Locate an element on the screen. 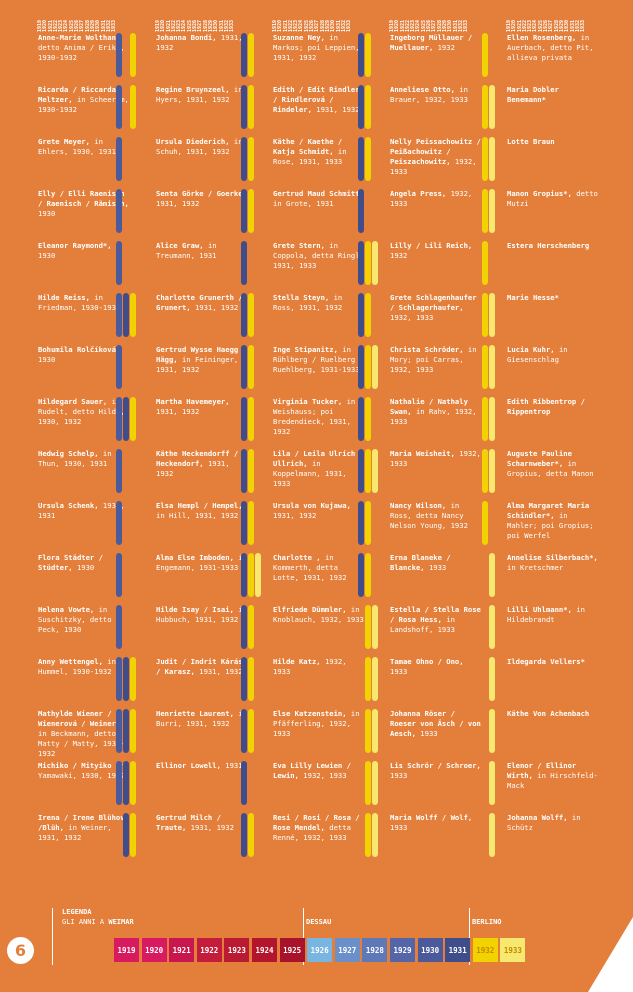 This screenshot has height=992, width=633. person-text: Maria Dobler Benemann* is located at coordinates (554, 95).